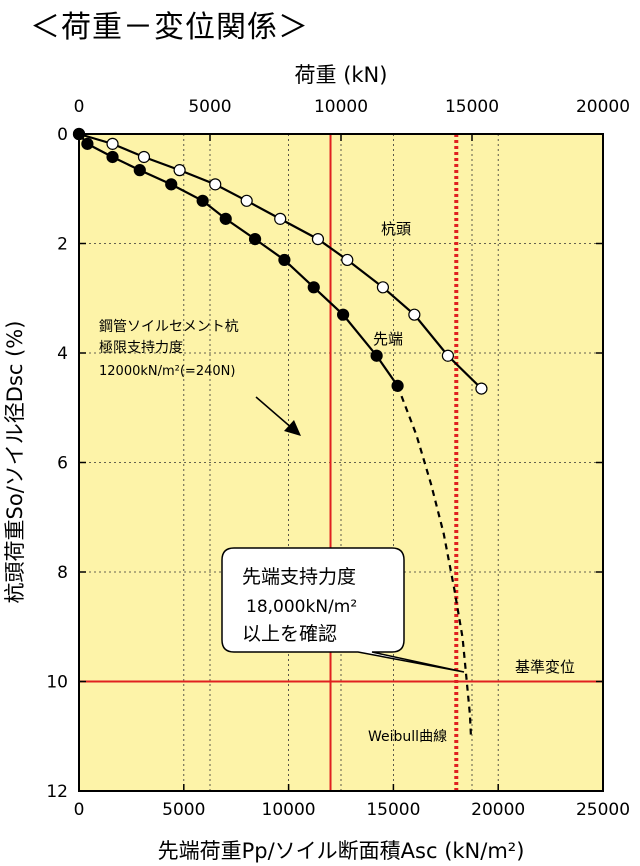 This screenshot has height=866, width=640. Describe the element at coordinates (289, 634) in the screenshot. I see `callout-line3: 以上を確認` at that location.